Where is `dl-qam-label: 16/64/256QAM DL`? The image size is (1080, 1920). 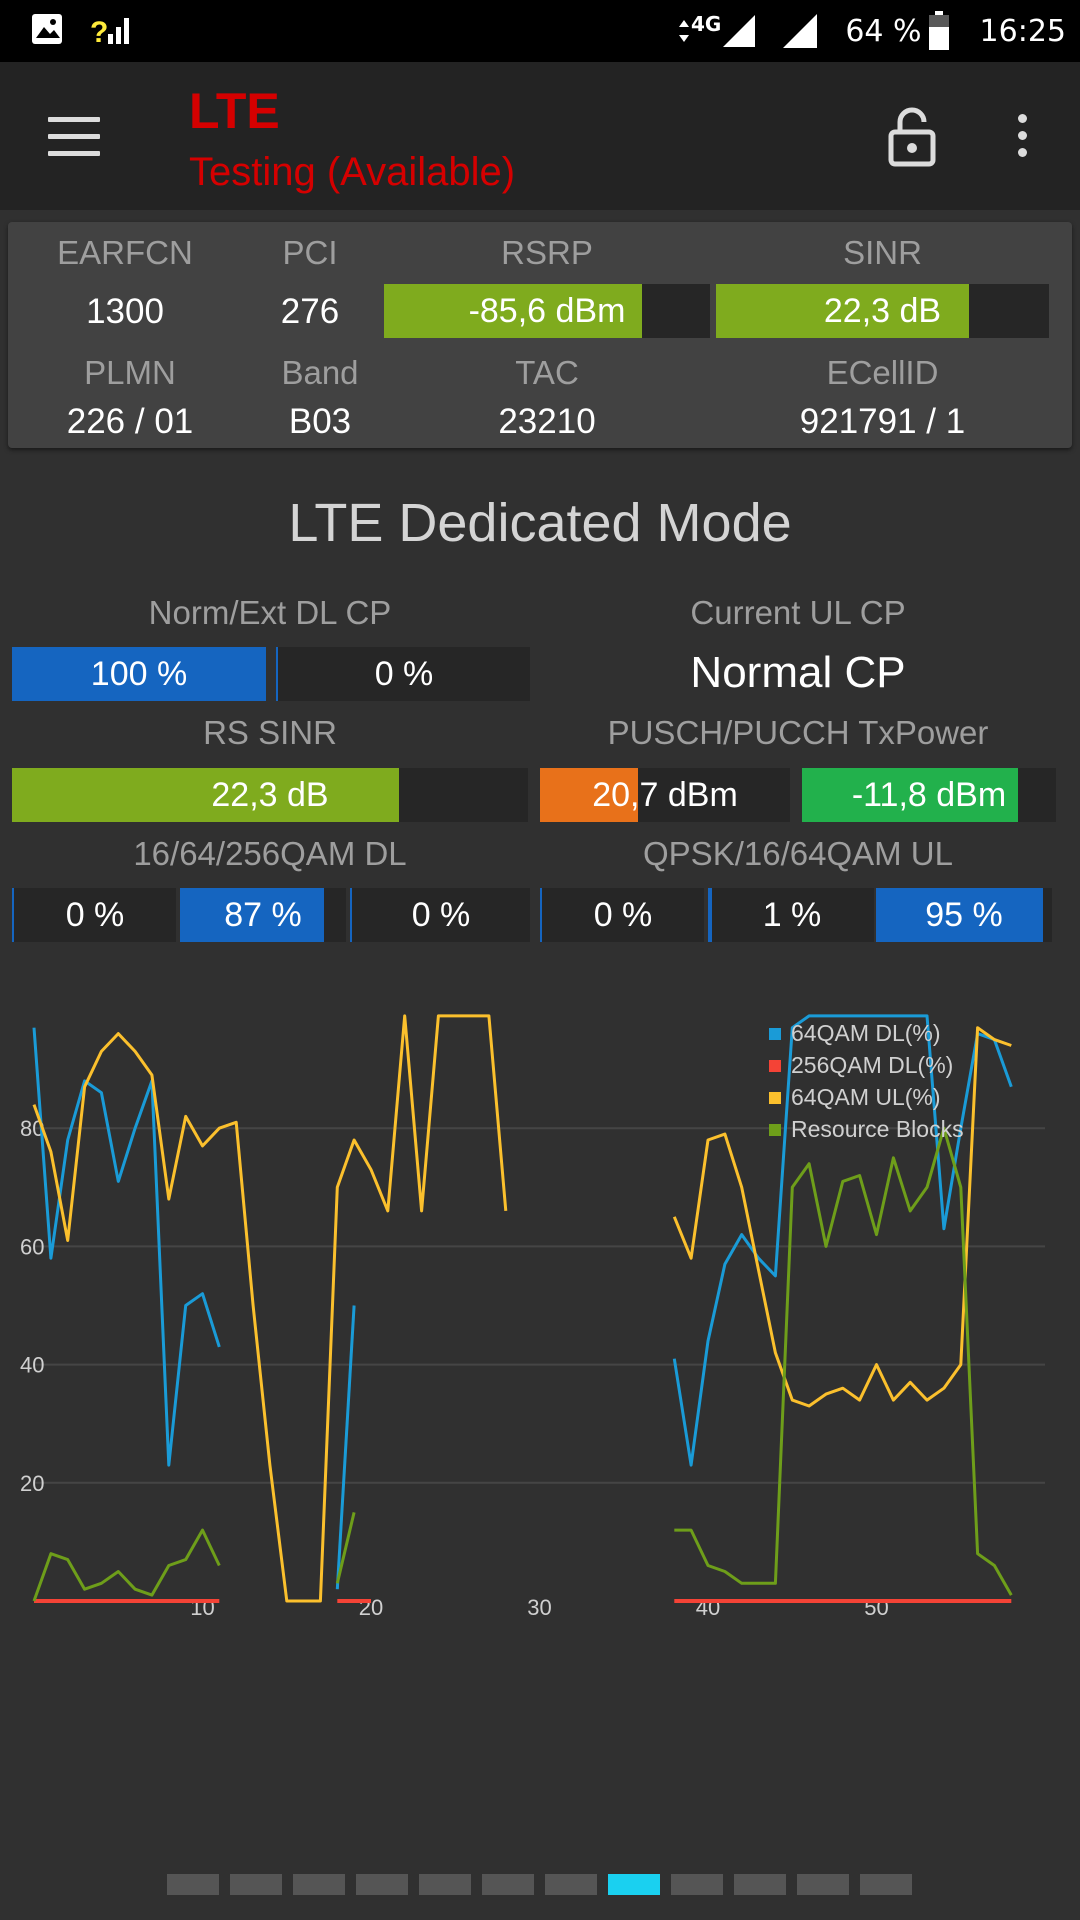
dl-qam-label: 16/64/256QAM DL is located at coordinates (270, 853).